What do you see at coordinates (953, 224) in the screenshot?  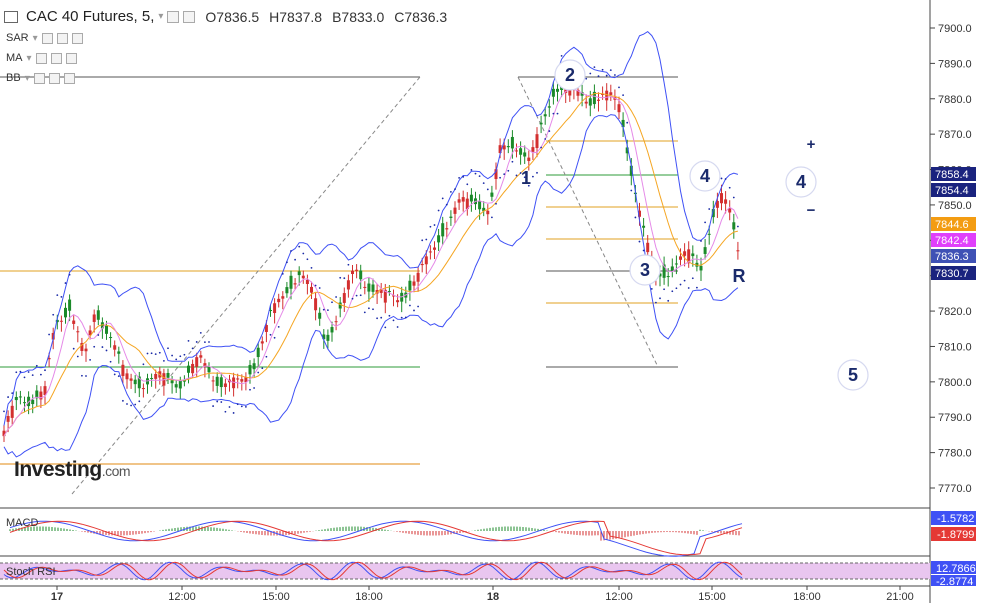 I see `price-badge-bg` at bounding box center [953, 224].